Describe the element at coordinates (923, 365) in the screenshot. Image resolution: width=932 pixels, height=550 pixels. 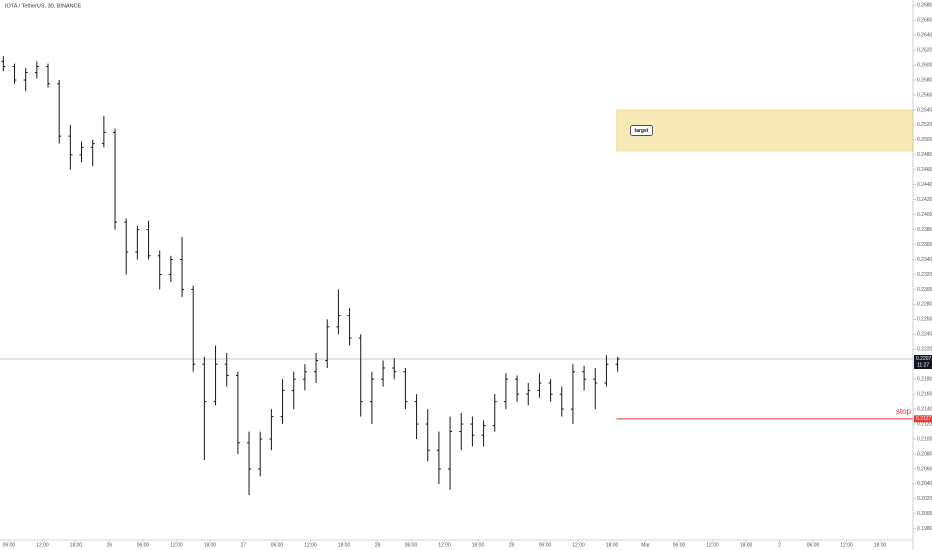
I see `countdown-label: 11:27` at that location.